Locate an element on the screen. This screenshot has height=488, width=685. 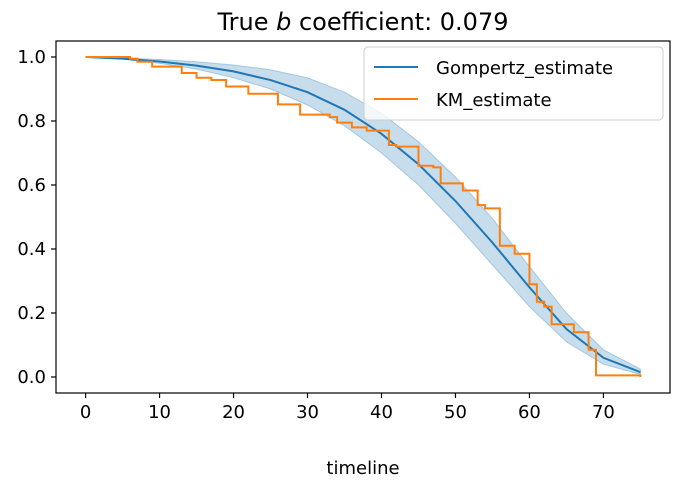
legend-box is located at coordinates (513, 83).